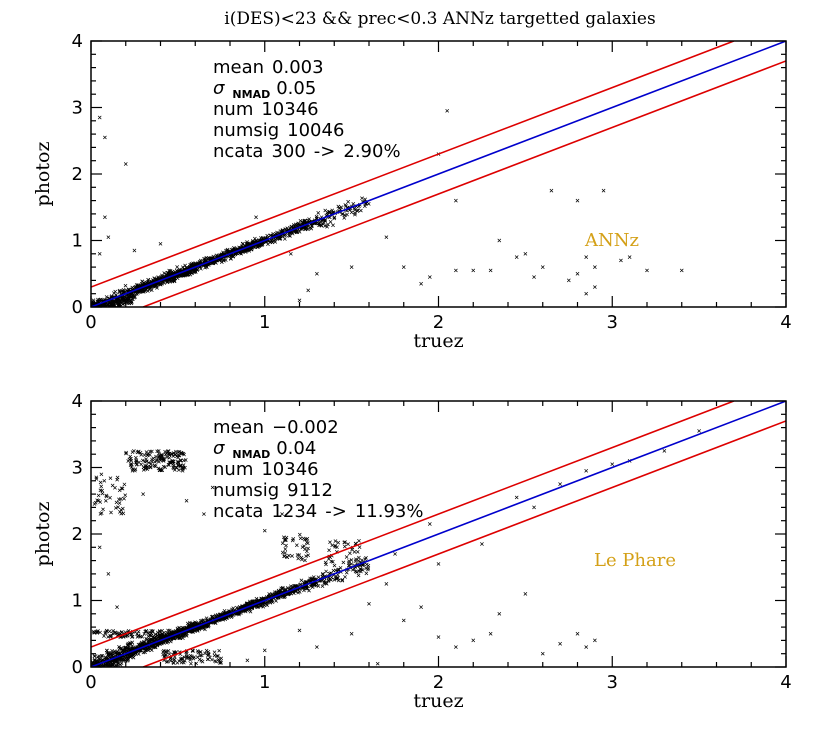 The width and height of the screenshot is (830, 747). What do you see at coordinates (307, 151) in the screenshot?
I see `stat-ncata: ncata 300 -> 2.90%` at bounding box center [307, 151].